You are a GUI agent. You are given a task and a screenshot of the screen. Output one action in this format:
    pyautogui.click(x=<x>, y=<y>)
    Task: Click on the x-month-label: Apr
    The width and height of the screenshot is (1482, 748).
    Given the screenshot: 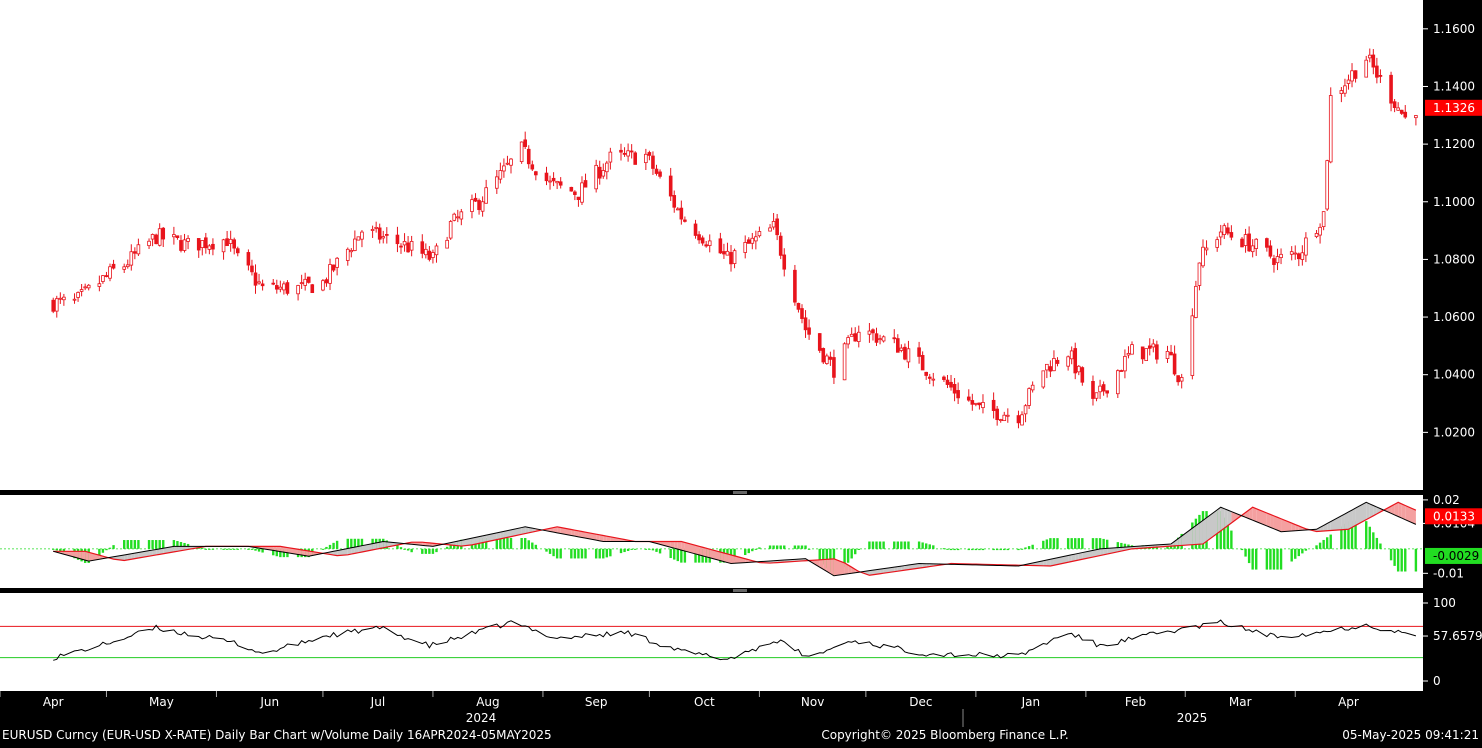 What is the action you would take?
    pyautogui.click(x=1348, y=702)
    